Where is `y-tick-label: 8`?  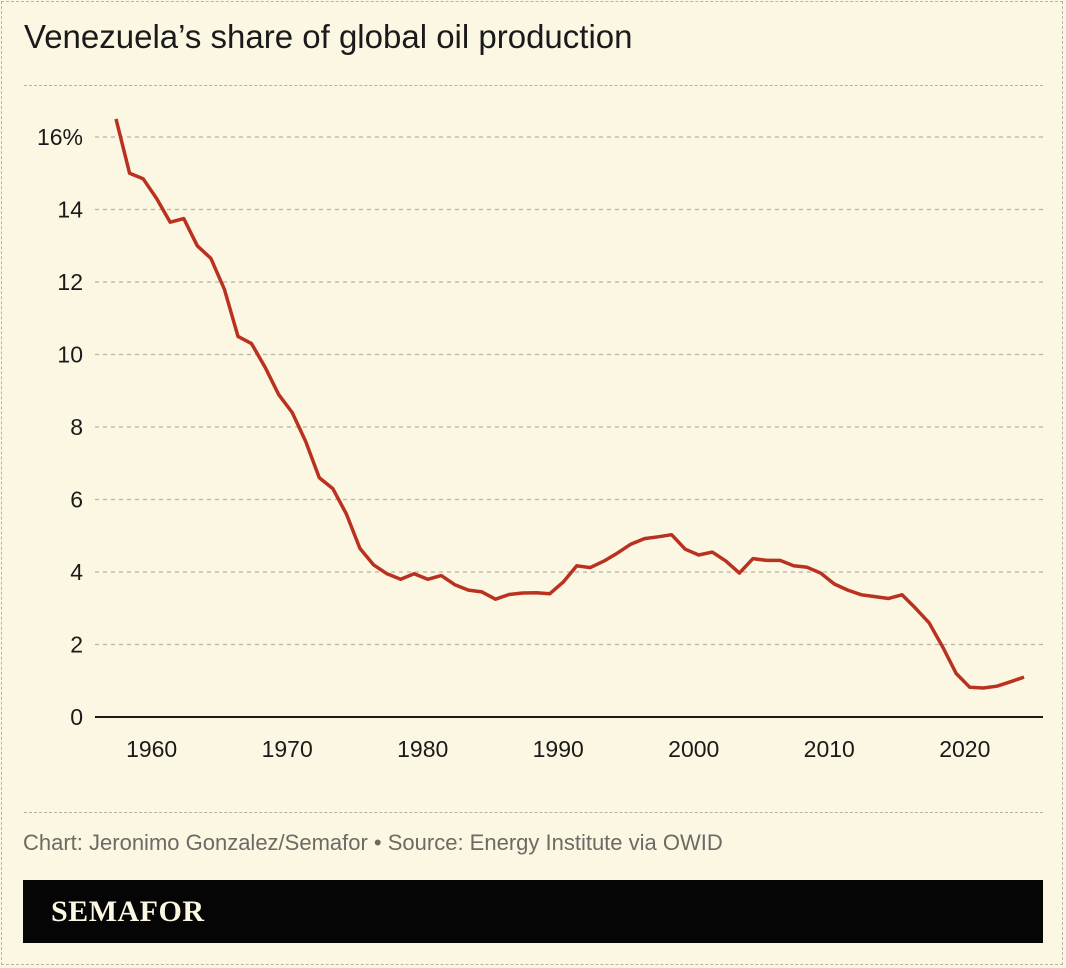
y-tick-label: 8 is located at coordinates (76, 427).